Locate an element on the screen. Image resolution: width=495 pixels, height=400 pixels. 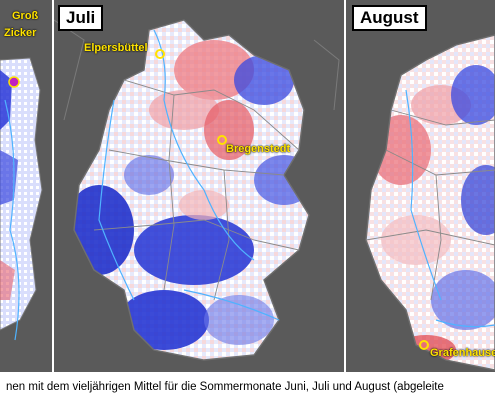
marker-elpersbuettel is located at coordinates (160, 54).